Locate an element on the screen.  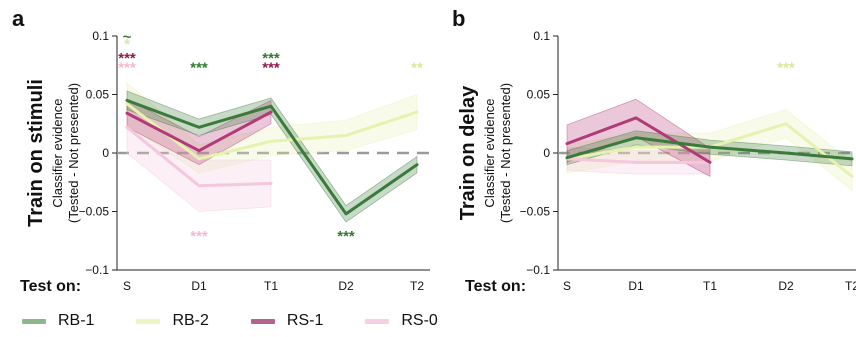
legend-item-rb-2: RB-2 is located at coordinates (172, 321).